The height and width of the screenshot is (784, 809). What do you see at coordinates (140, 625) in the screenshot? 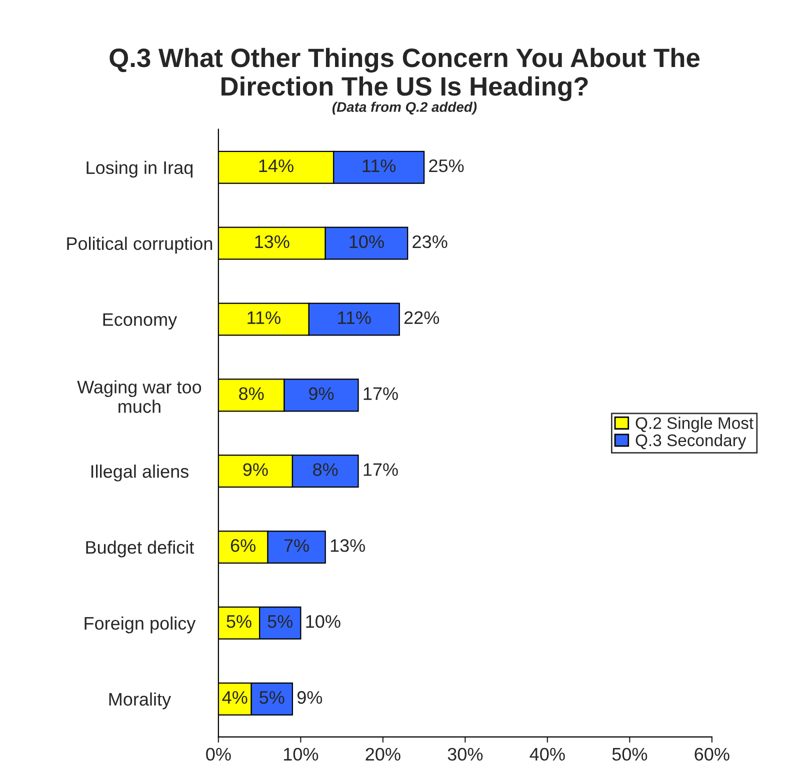
I see `y-tick-label: Foreign policy` at bounding box center [140, 625].